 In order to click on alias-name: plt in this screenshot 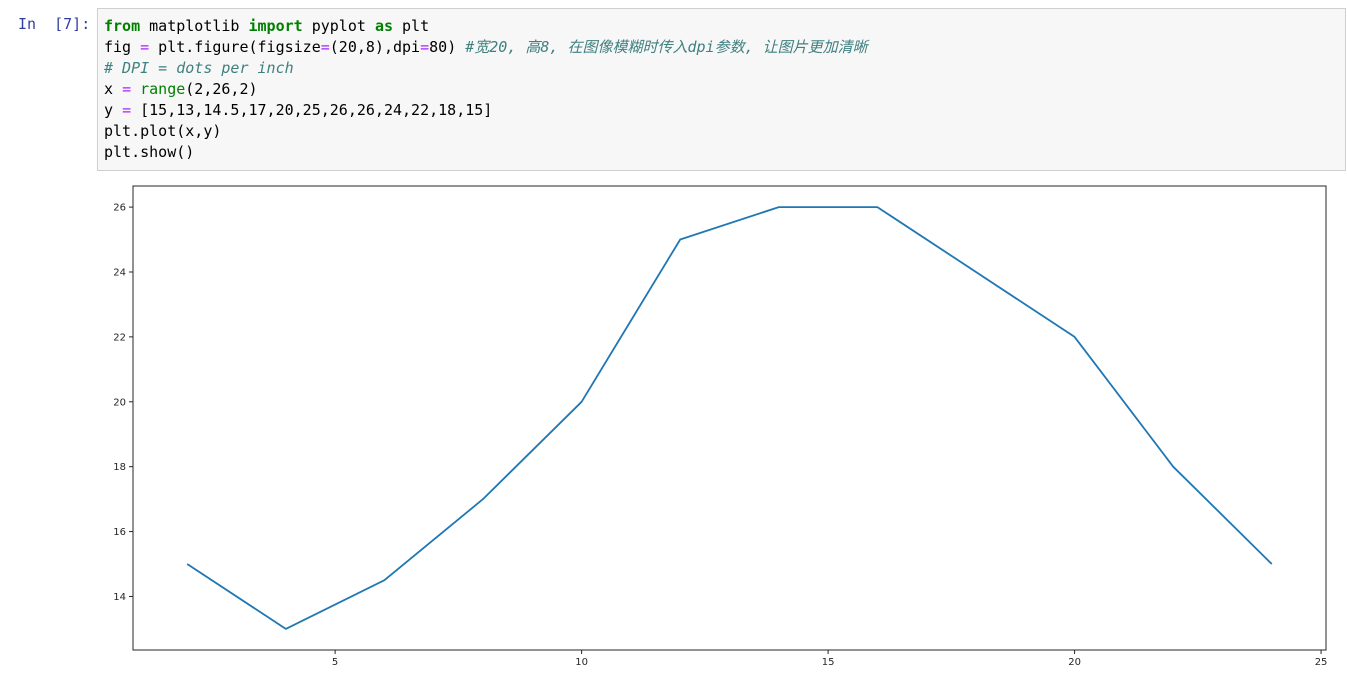, I will do `click(411, 26)`.